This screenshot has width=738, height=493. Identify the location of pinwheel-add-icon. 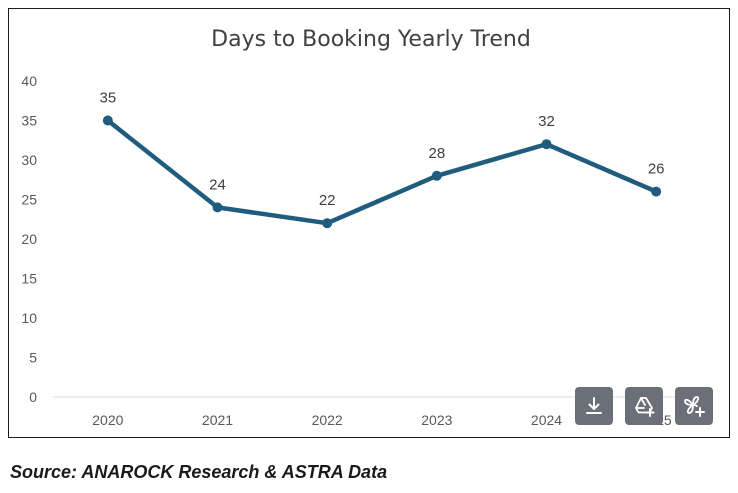
(694, 406).